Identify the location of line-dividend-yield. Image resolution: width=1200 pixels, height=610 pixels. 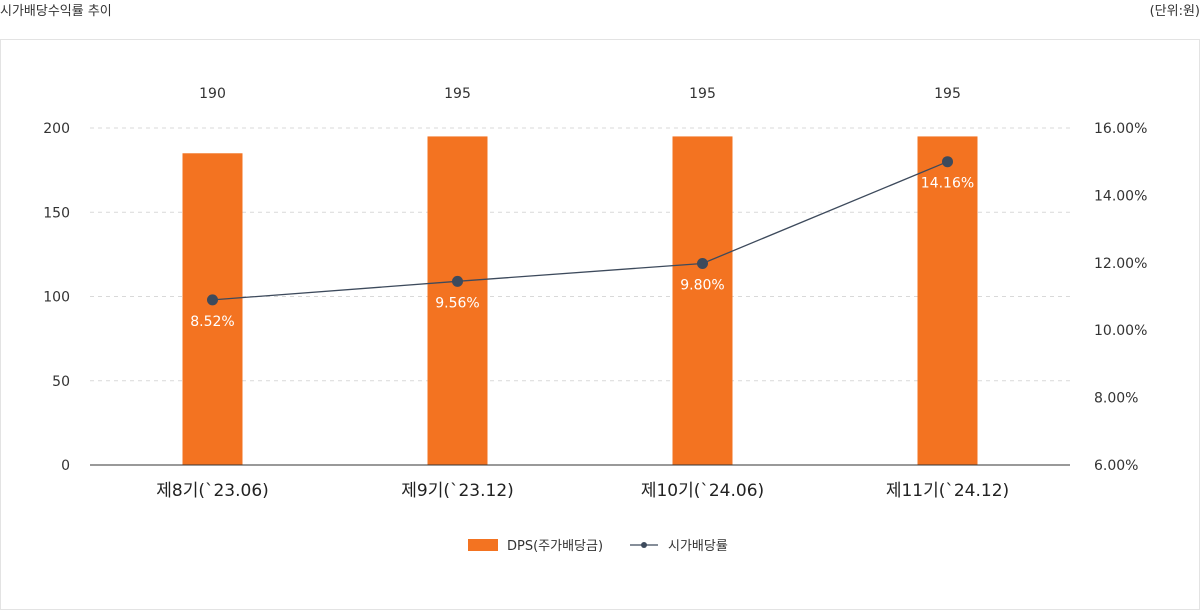
(580, 231).